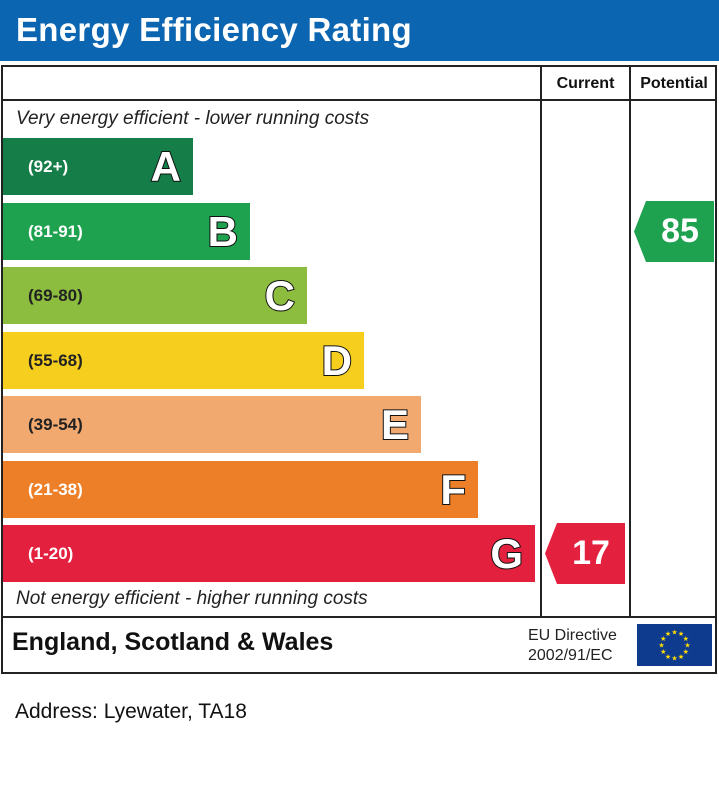 The height and width of the screenshot is (805, 719). I want to click on eu-directive-line1: EU Directive, so click(572, 635).